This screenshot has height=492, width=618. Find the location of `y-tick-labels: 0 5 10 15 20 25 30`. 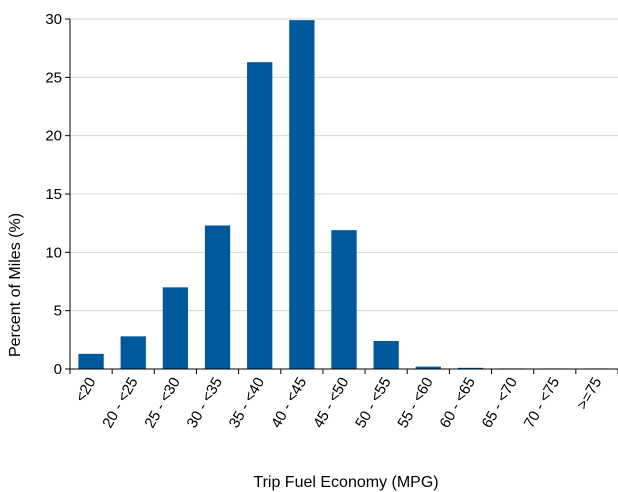

y-tick-labels: 0 5 10 15 20 25 30 is located at coordinates (53, 194).